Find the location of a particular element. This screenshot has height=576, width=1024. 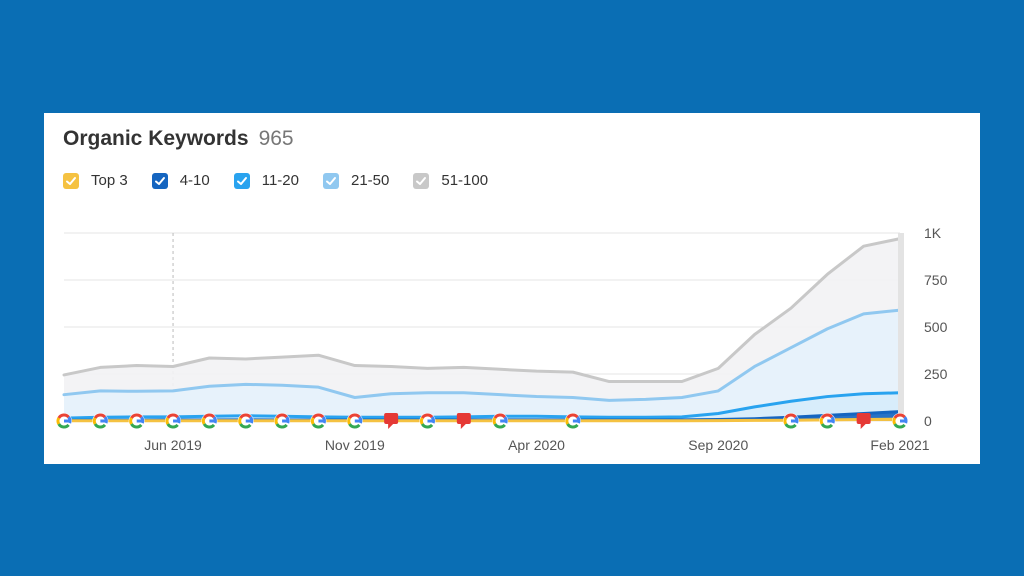

x-tick-label: Feb 2021 is located at coordinates (899, 445).